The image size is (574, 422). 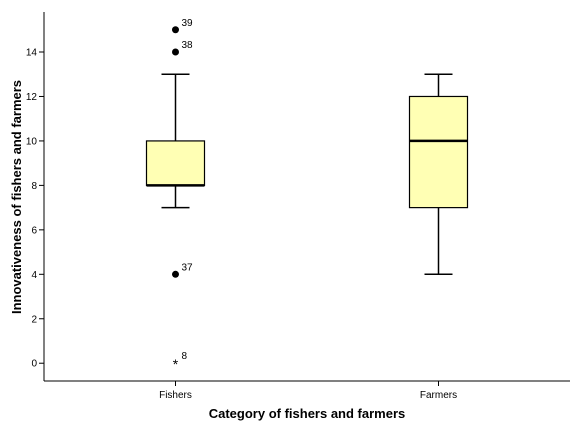 I want to click on x-tick-label-farmers: Farmers, so click(x=438, y=395).